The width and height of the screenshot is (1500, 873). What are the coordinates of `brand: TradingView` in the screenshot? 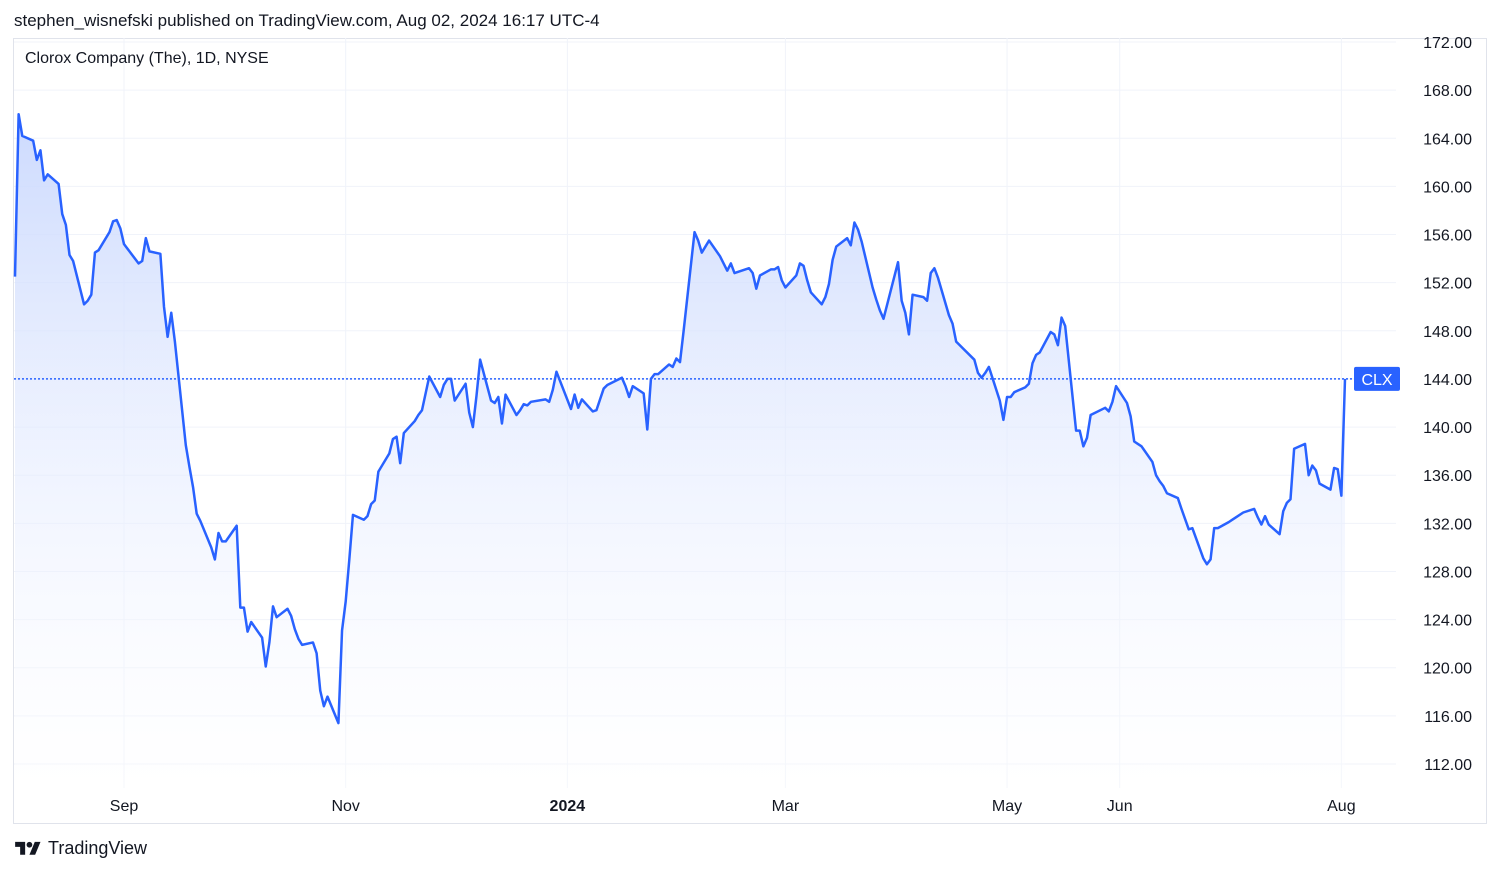 It's located at (80, 848).